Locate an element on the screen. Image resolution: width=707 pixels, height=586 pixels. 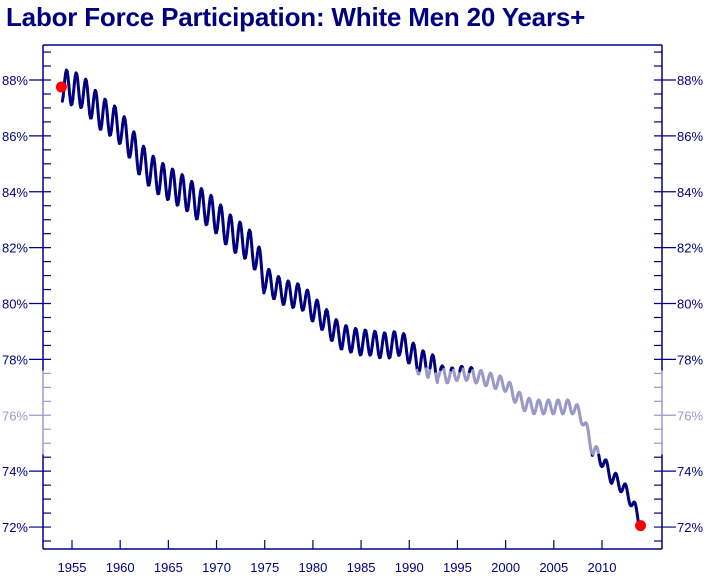
y-tick-label-left: 76% is located at coordinates (15, 415).